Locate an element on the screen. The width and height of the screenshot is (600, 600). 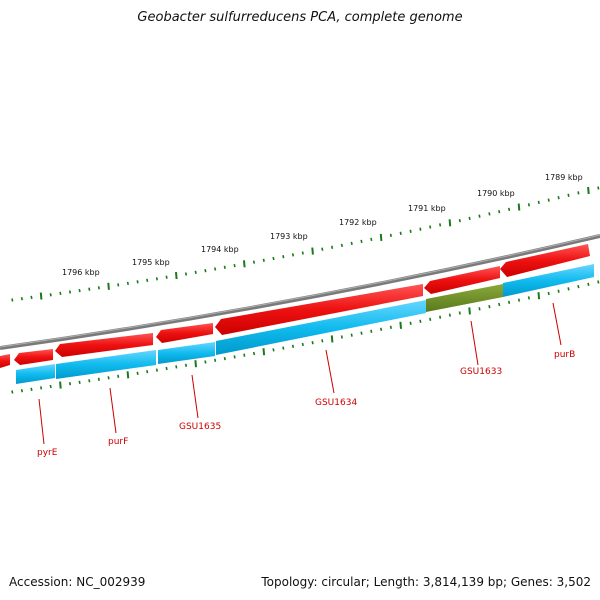
gene-forward-purB is located at coordinates (545, 260).